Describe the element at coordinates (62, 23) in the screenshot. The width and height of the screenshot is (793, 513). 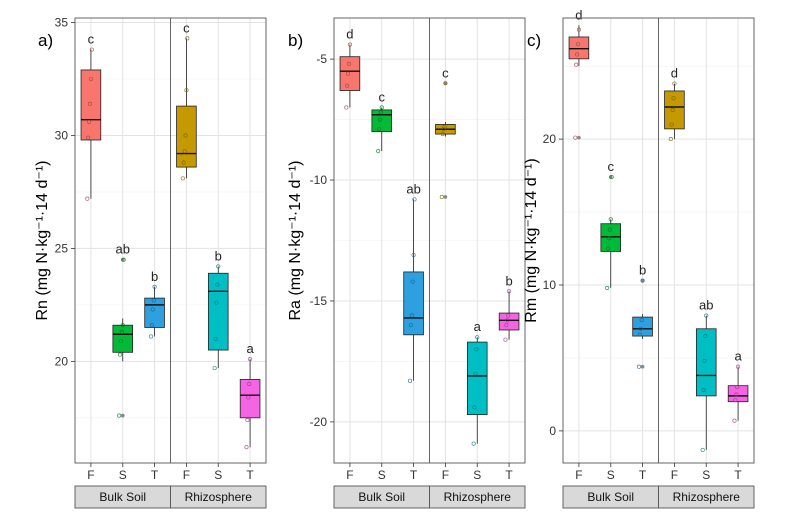
I see `y-tick-label: 35` at that location.